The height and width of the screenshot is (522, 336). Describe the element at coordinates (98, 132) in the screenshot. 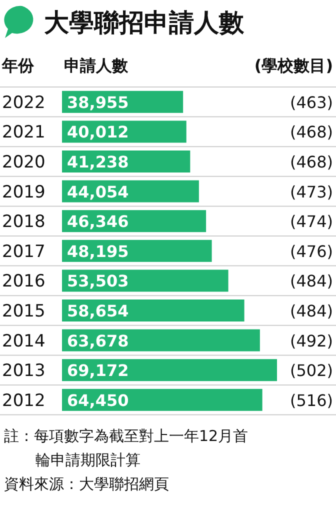

I see `data-label: 40,012` at that location.